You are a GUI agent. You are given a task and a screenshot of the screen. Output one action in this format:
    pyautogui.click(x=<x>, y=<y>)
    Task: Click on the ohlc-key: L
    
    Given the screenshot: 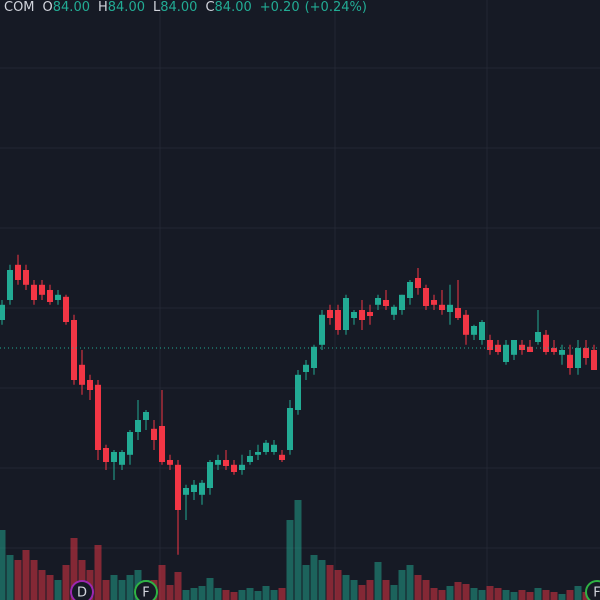 What is the action you would take?
    pyautogui.click(x=157, y=7)
    